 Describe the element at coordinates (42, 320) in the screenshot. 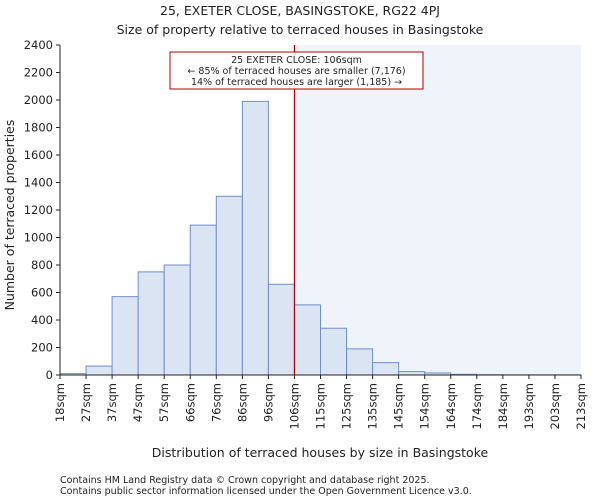

I see `y-tick-label-400: 400` at that location.